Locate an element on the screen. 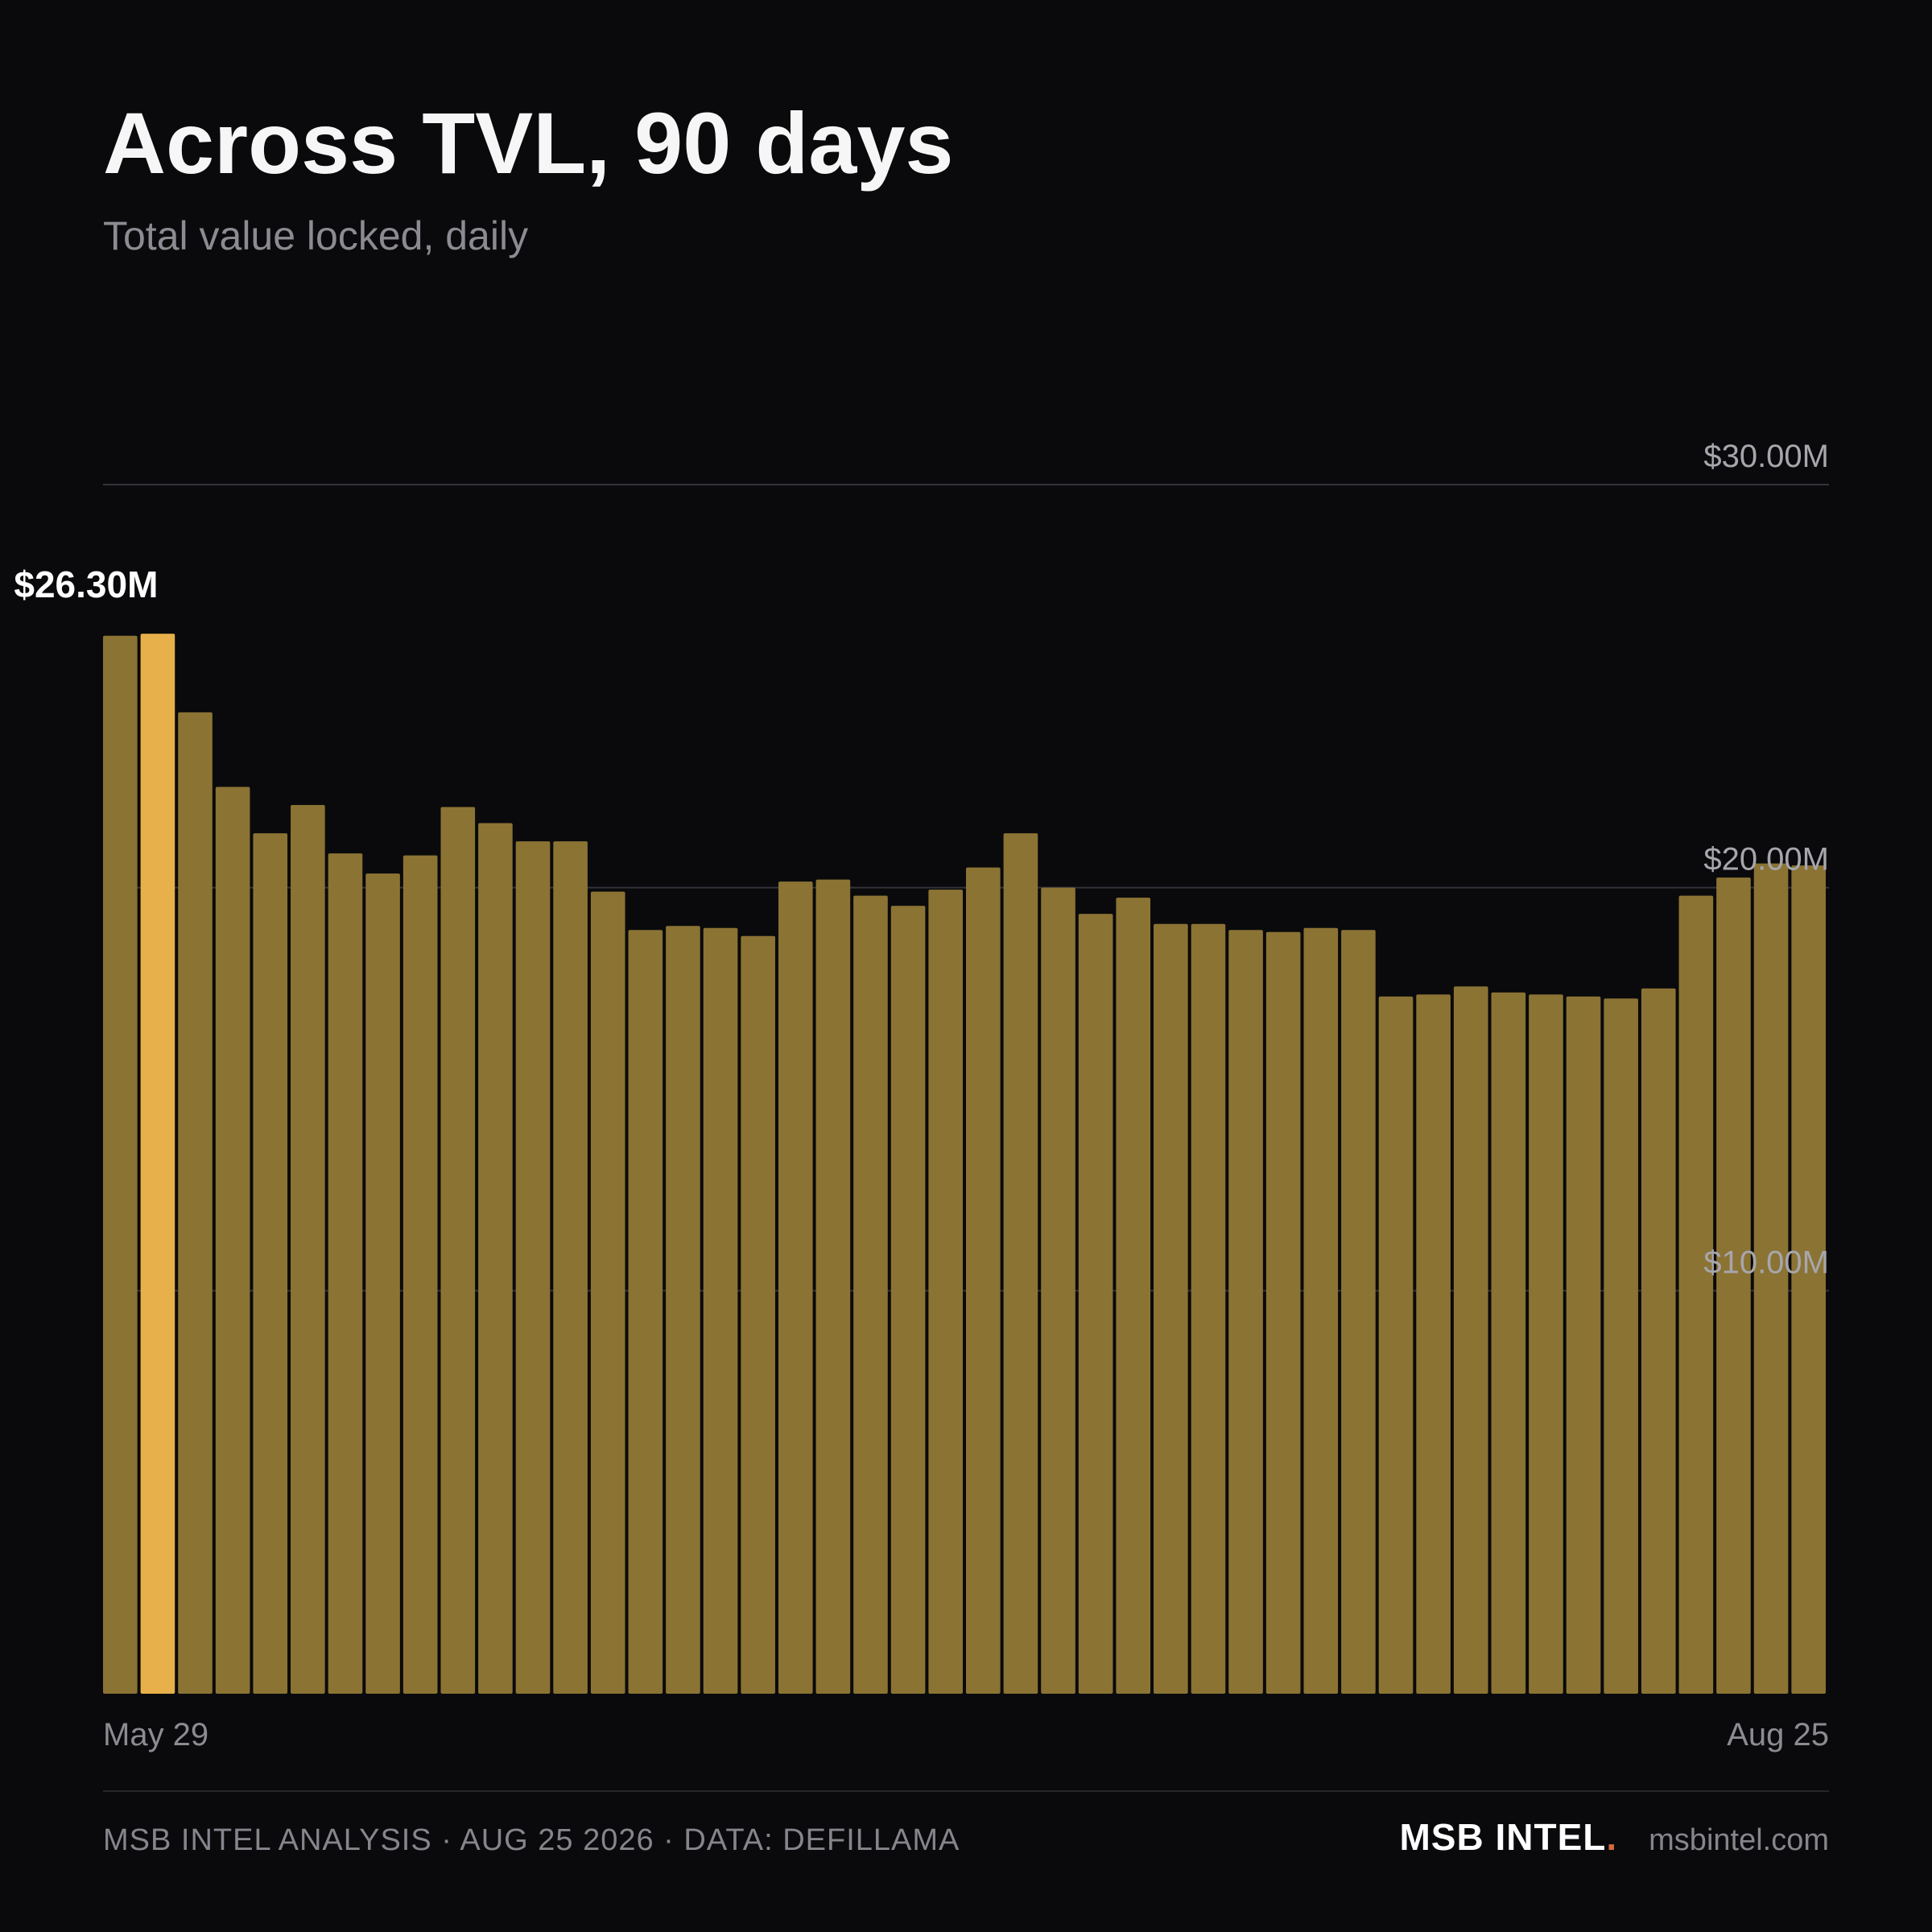 This screenshot has height=1932, width=1932. y-tick-label: $30.00M is located at coordinates (1766, 456).